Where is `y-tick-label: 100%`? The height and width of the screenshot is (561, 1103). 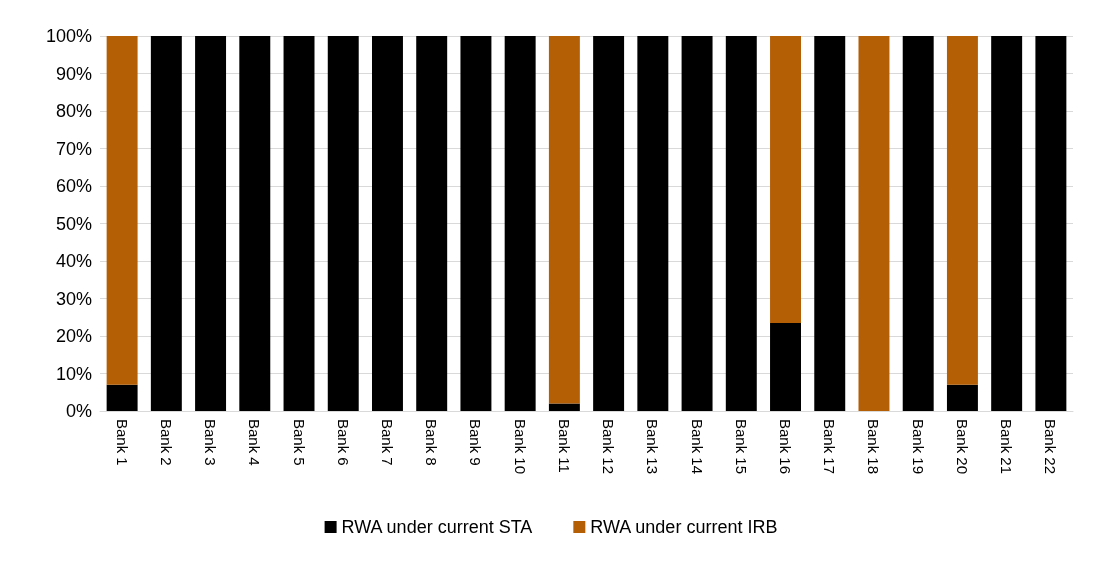 y-tick-label: 100% is located at coordinates (68, 36).